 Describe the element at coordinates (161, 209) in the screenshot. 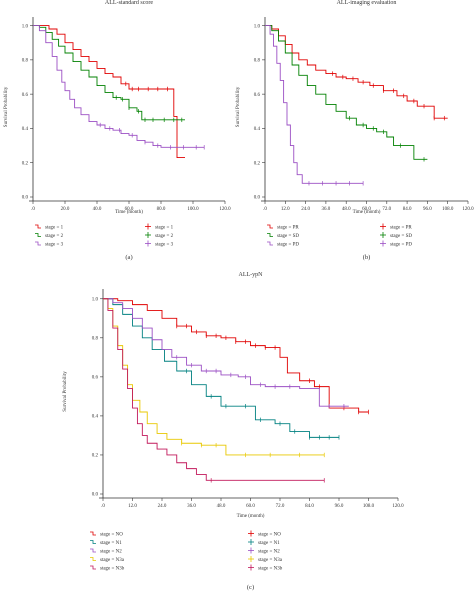

I see `x-tick-label: 80.0` at that location.